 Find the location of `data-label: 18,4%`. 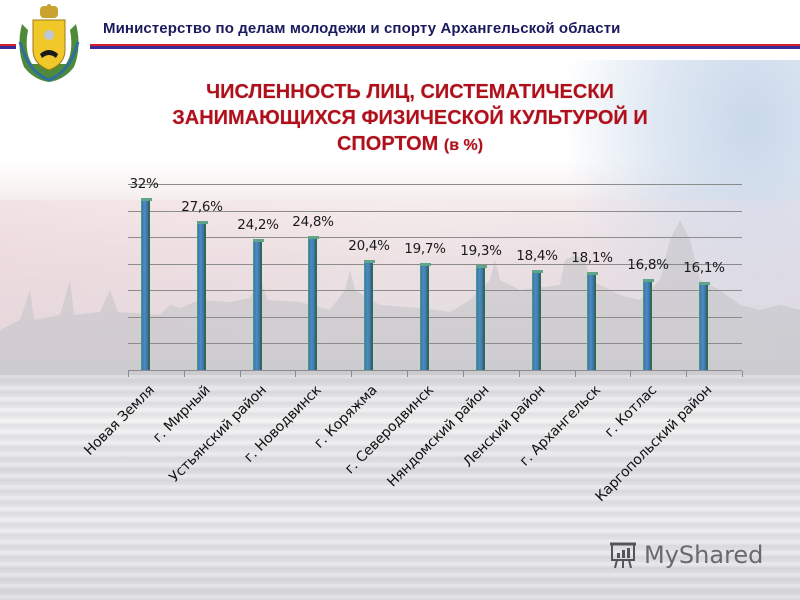

data-label: 18,4% is located at coordinates (537, 256).